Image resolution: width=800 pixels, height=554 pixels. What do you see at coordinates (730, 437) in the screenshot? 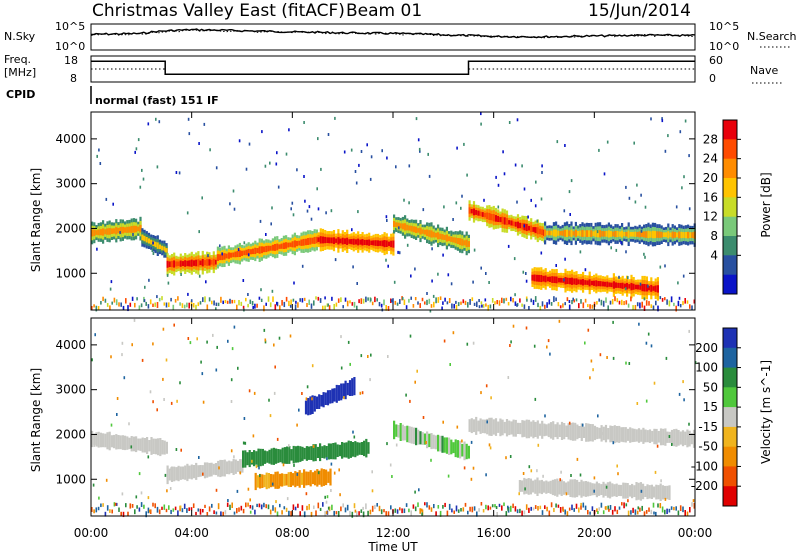
I see `colorbar-swatch` at bounding box center [730, 437].